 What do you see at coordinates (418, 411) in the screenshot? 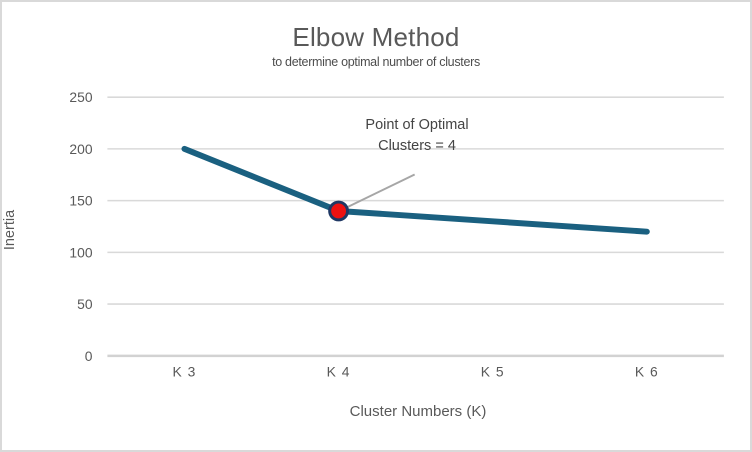
I see `x-axis-title: Cluster Numbers (K)` at bounding box center [418, 411].